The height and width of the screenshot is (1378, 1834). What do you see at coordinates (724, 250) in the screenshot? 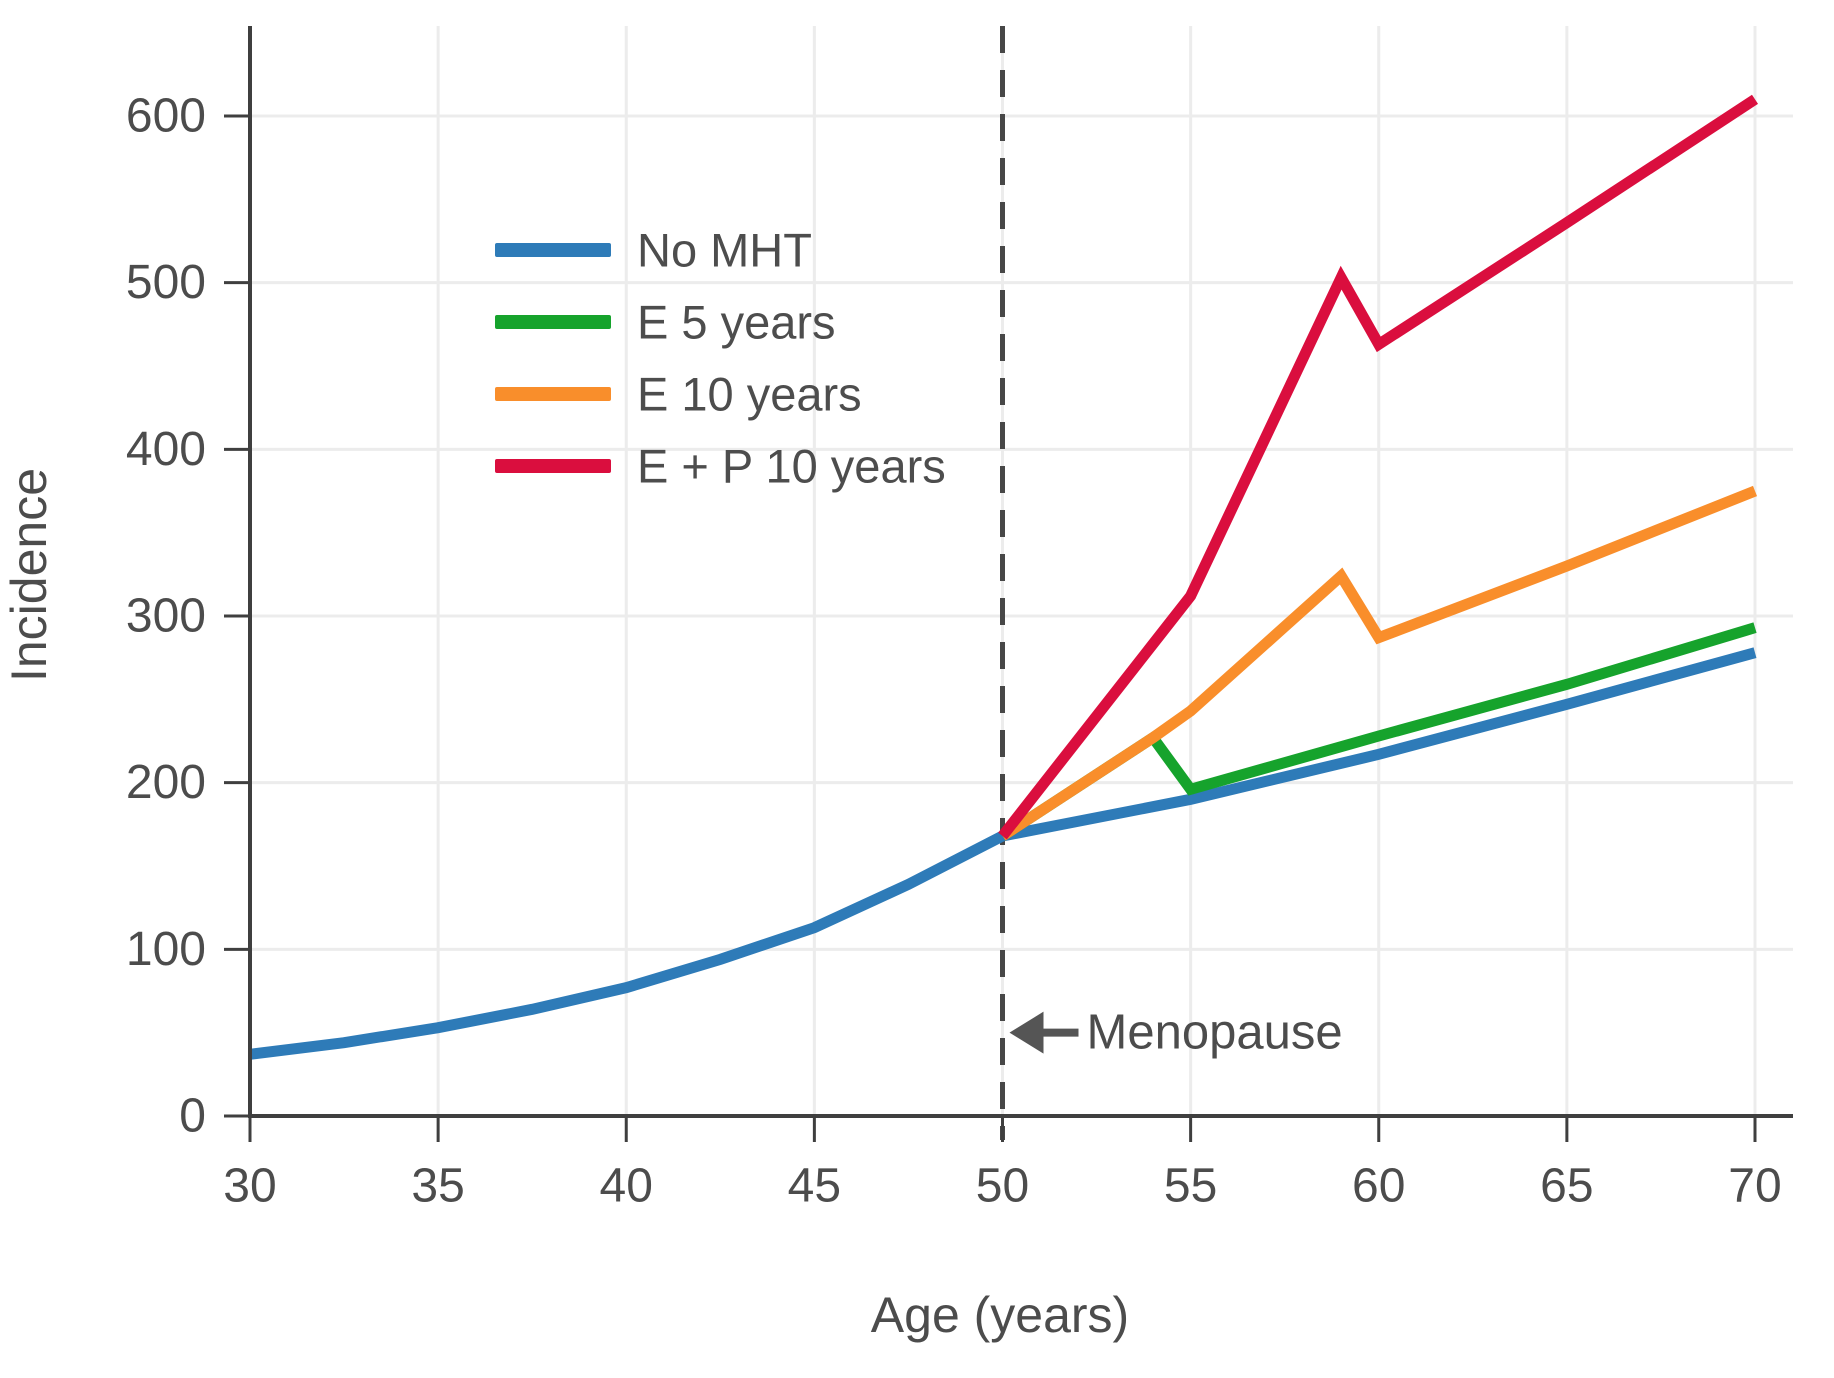
I see `legend-label-0: No MHT` at bounding box center [724, 250].